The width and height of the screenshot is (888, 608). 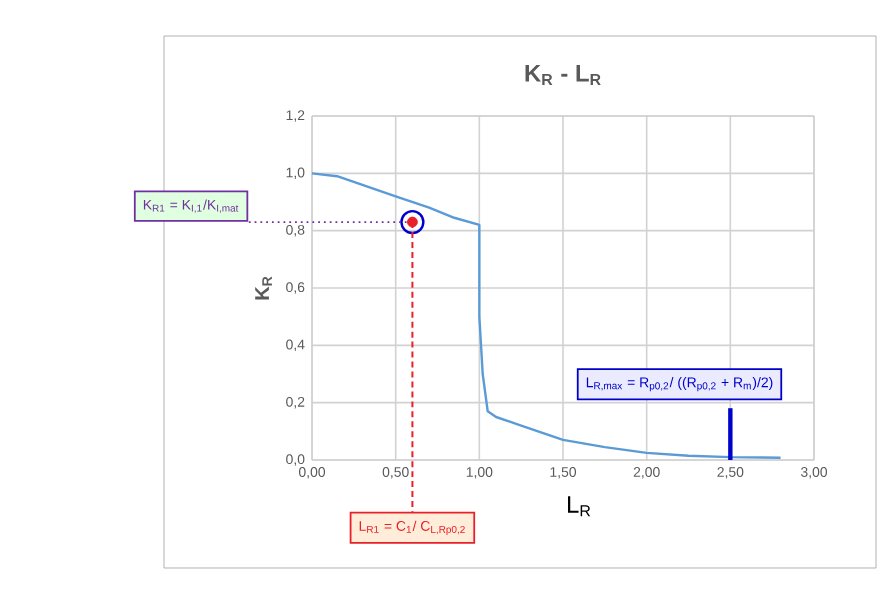 What do you see at coordinates (263, 288) in the screenshot?
I see `y-axis-title: K$_{R}$` at bounding box center [263, 288].